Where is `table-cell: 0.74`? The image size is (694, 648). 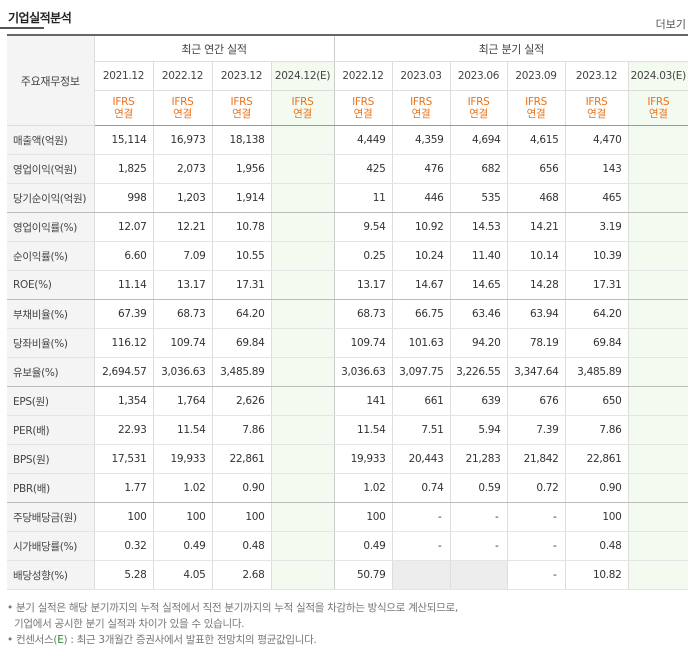
table-cell: 0.74 is located at coordinates (421, 488).